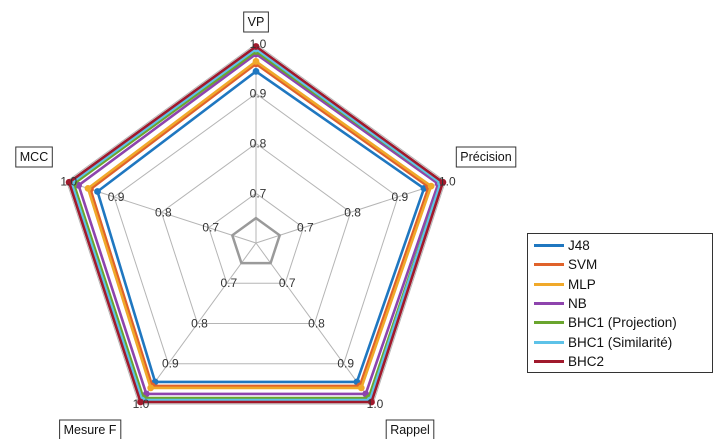  I want to click on ring-tick-label-0-3: 1.0, so click(258, 44).